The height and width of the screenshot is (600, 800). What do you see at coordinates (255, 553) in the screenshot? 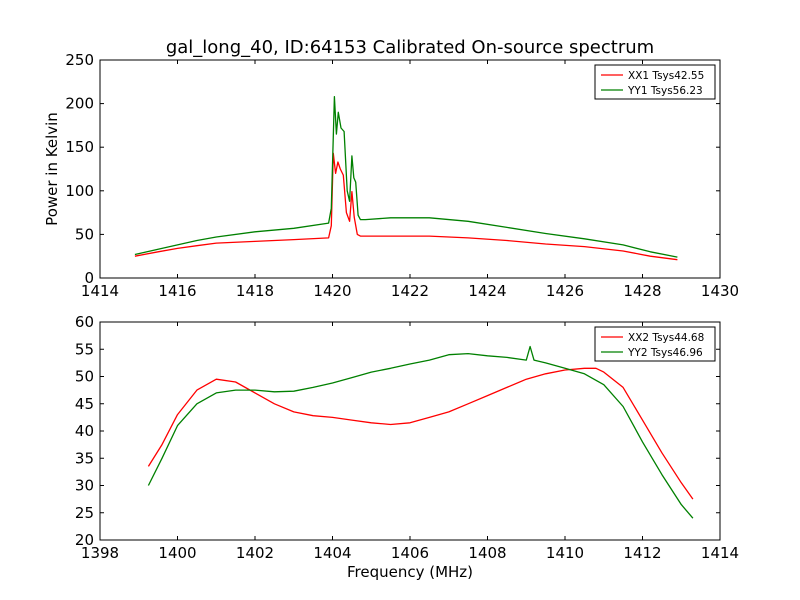
I see `x-tick-label: 1402` at bounding box center [255, 553].